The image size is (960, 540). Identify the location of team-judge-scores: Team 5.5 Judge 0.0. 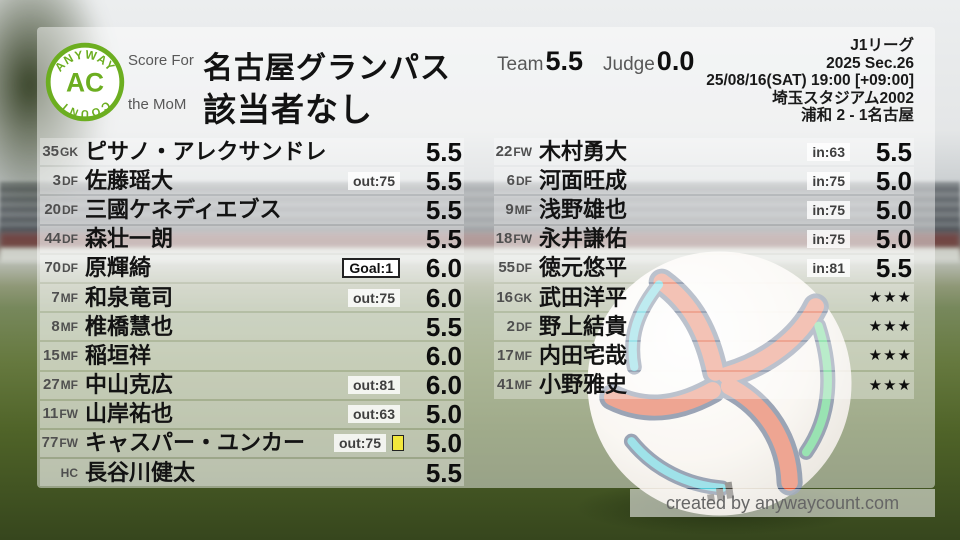
(595, 61).